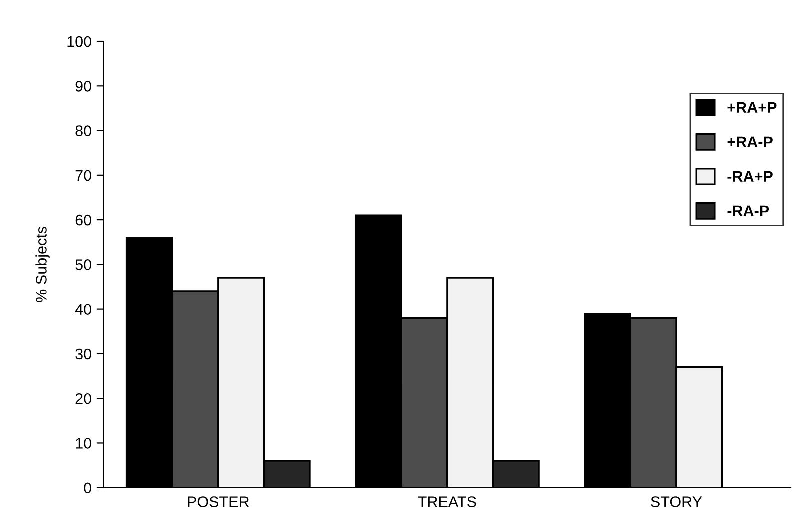  I want to click on y-tick-label: 50, so click(84, 265).